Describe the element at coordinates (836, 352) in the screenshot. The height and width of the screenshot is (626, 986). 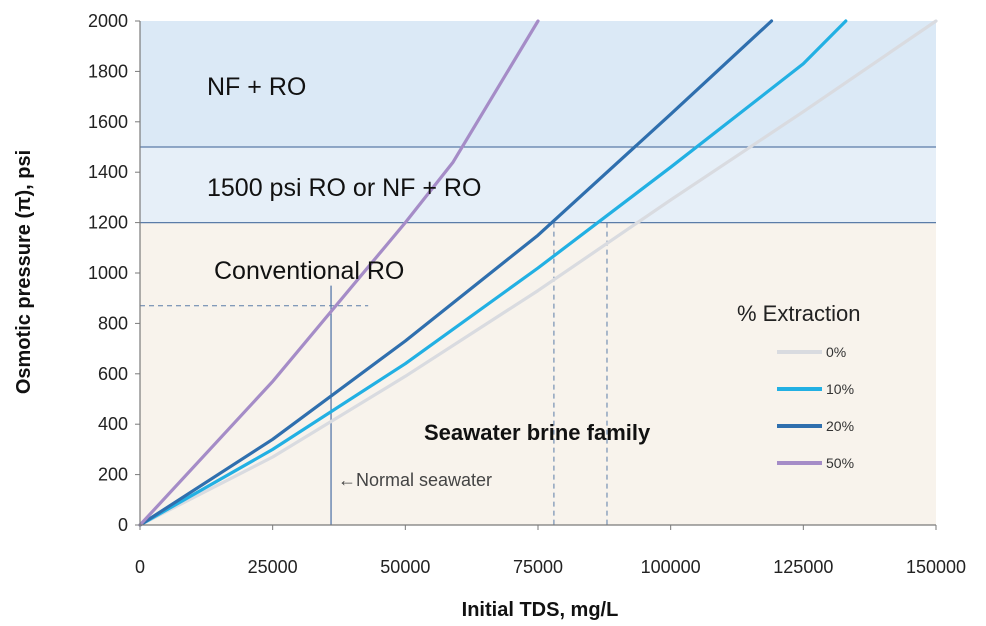
I see `legend-label-0pct: 0%` at that location.